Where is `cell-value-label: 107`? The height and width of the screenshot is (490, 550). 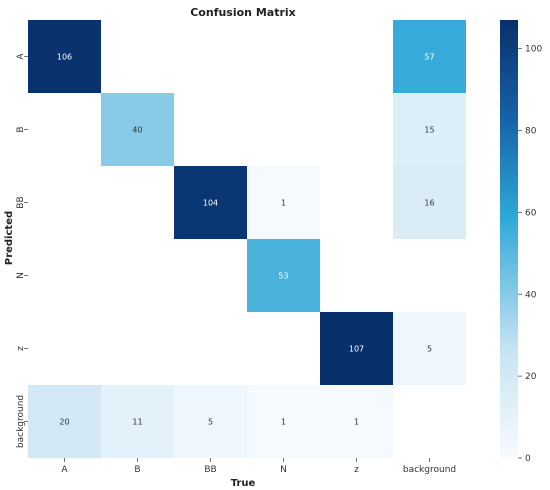 cell-value-label: 107 is located at coordinates (356, 349).